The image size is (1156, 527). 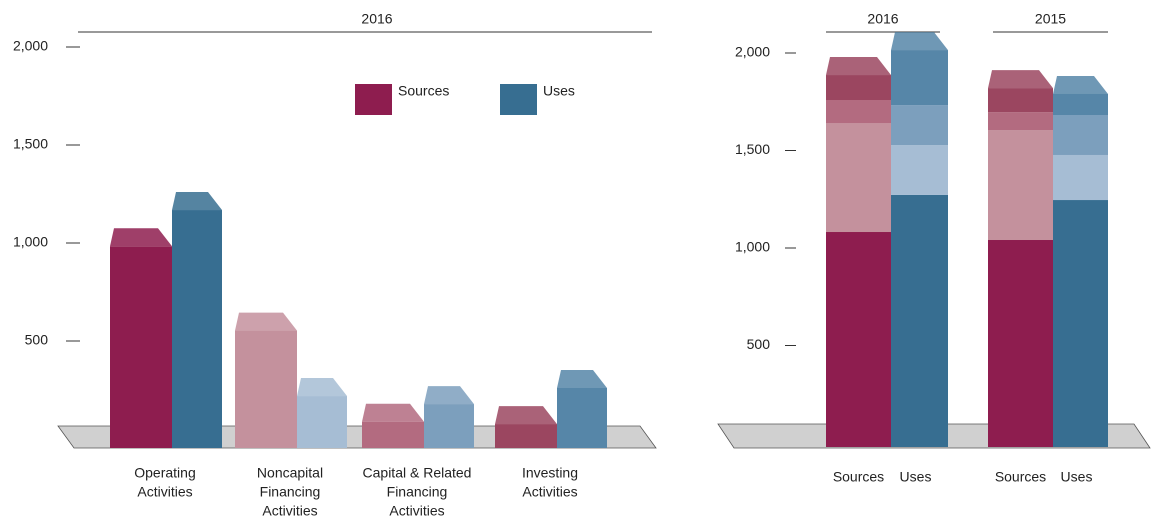 What do you see at coordinates (550, 473) in the screenshot?
I see `x-tick-label: Investing` at bounding box center [550, 473].